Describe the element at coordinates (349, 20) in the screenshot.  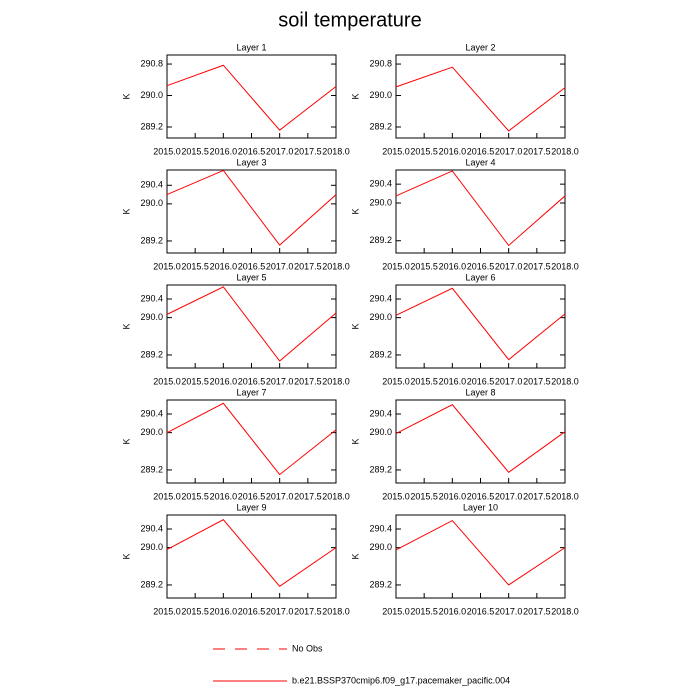
I see `figure-title: soil temperature` at that location.